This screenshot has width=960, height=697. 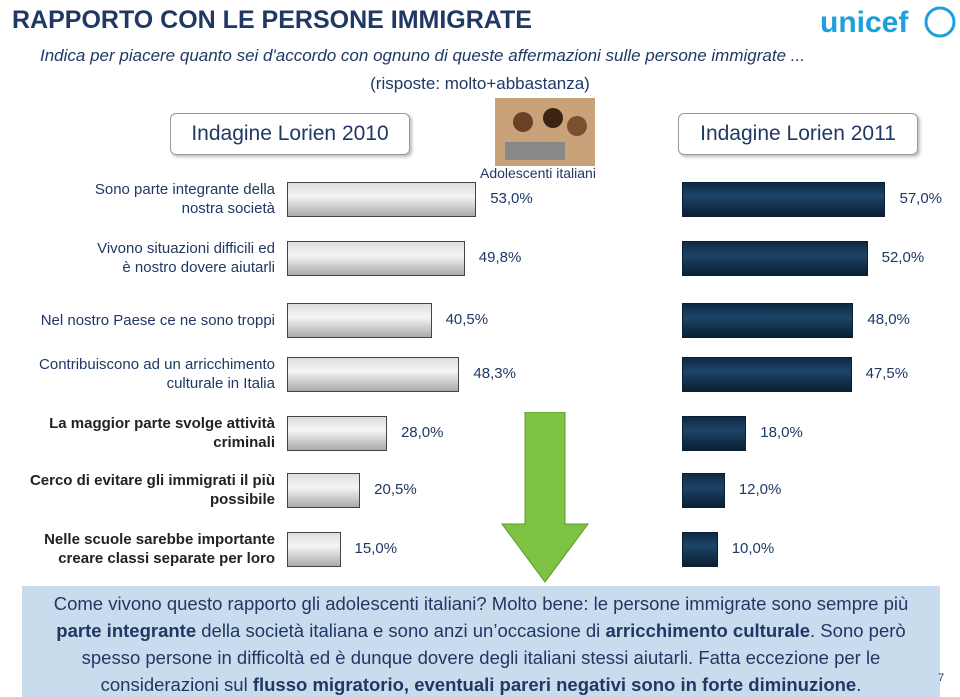 I want to click on note-text: parte integrante, so click(x=126, y=630).